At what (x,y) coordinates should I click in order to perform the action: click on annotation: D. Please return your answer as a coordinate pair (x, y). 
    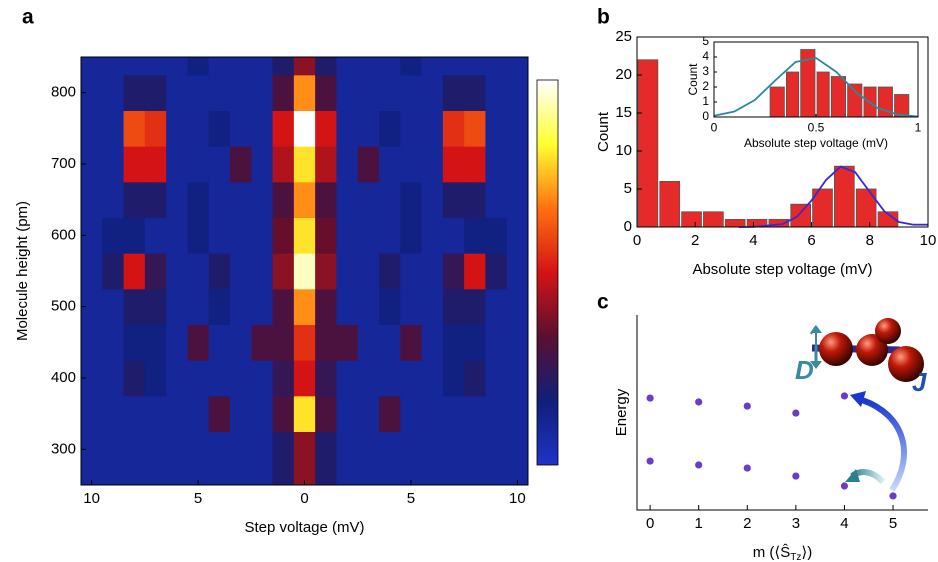
    Looking at the image, I should click on (804, 370).